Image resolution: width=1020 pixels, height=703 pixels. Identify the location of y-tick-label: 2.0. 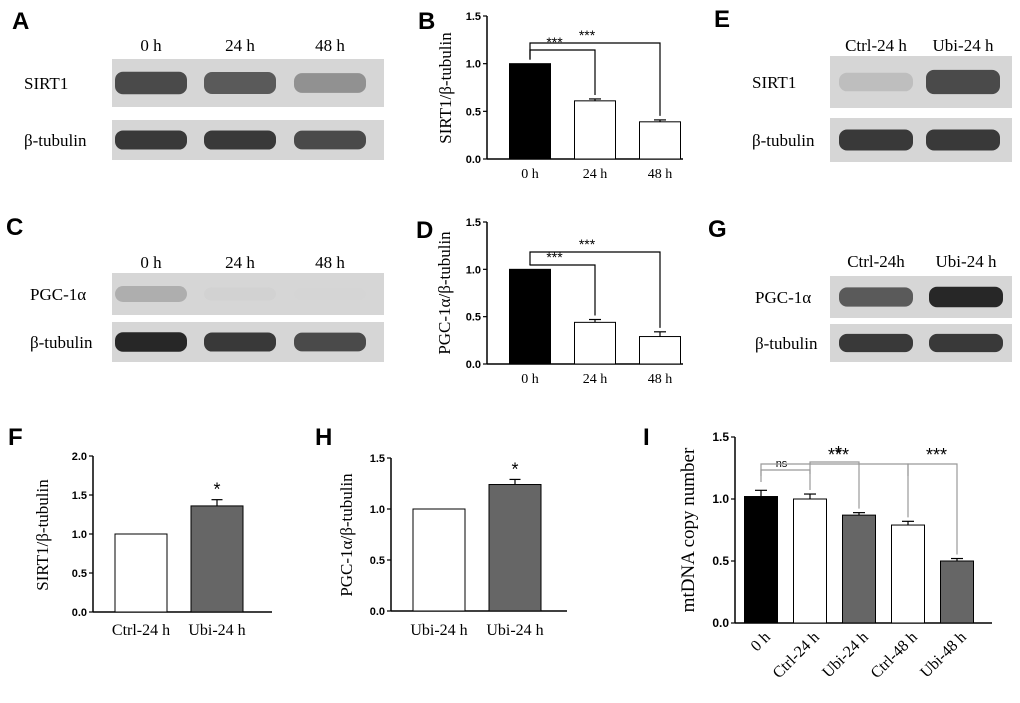
(79, 457).